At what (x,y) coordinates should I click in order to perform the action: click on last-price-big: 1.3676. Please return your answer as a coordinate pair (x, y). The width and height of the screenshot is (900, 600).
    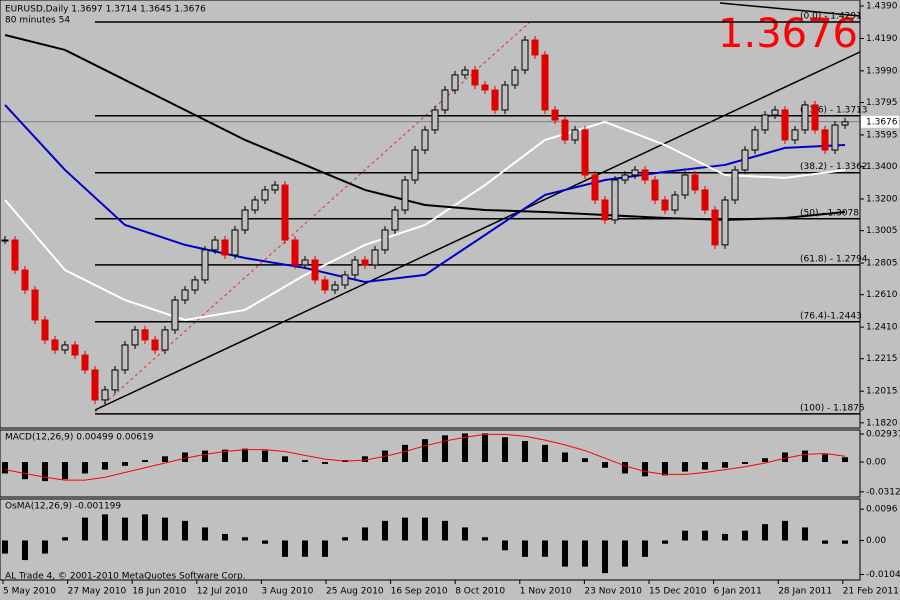
    Looking at the image, I should click on (788, 34).